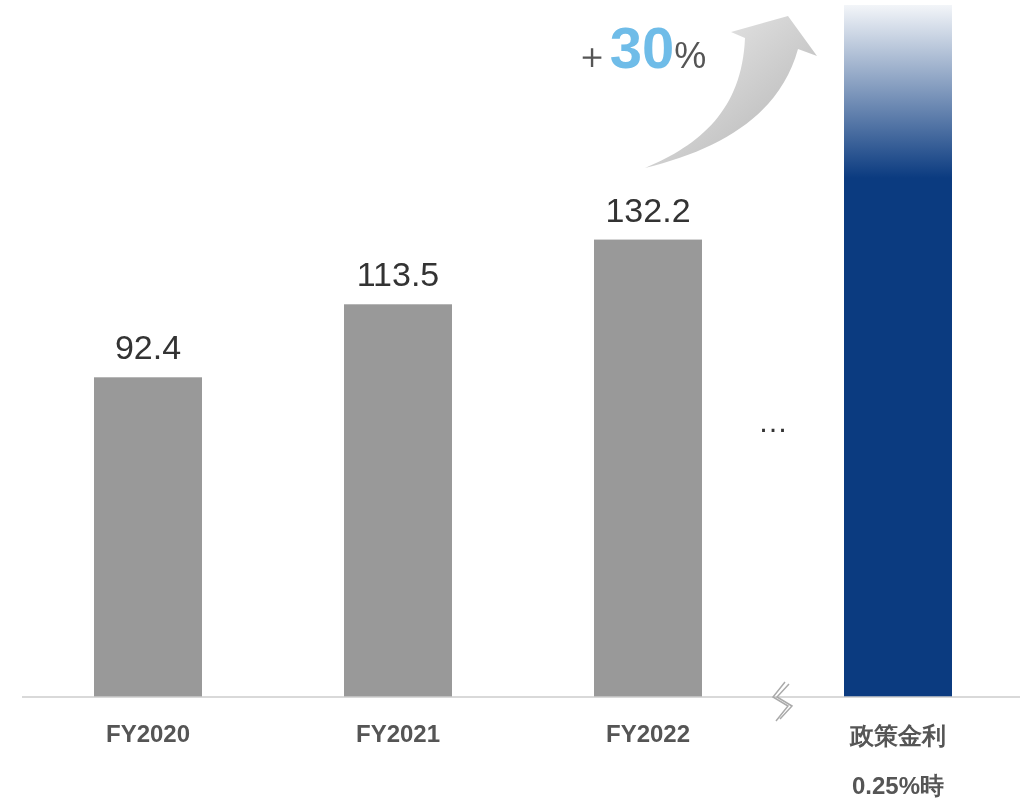  Describe the element at coordinates (648, 209) in the screenshot. I see `data-label: 132.2` at that location.